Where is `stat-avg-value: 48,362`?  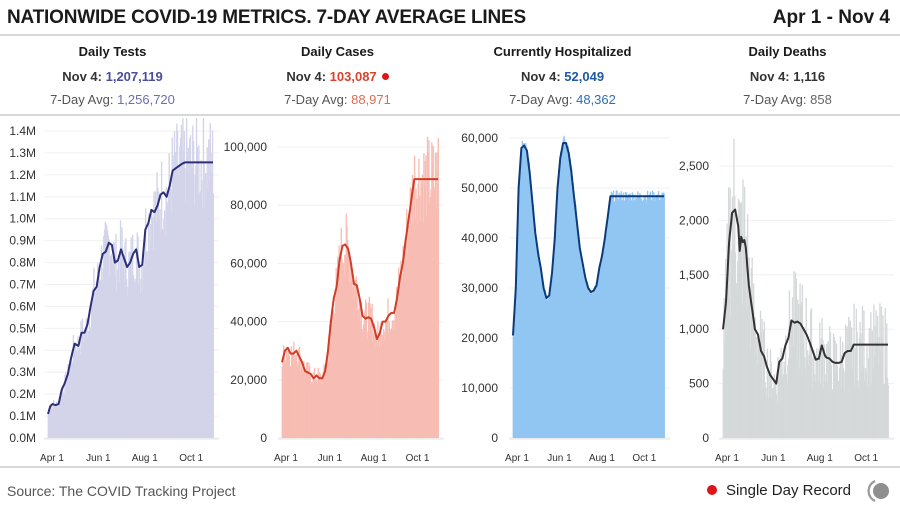
stat-avg-value: 48,362 is located at coordinates (596, 99).